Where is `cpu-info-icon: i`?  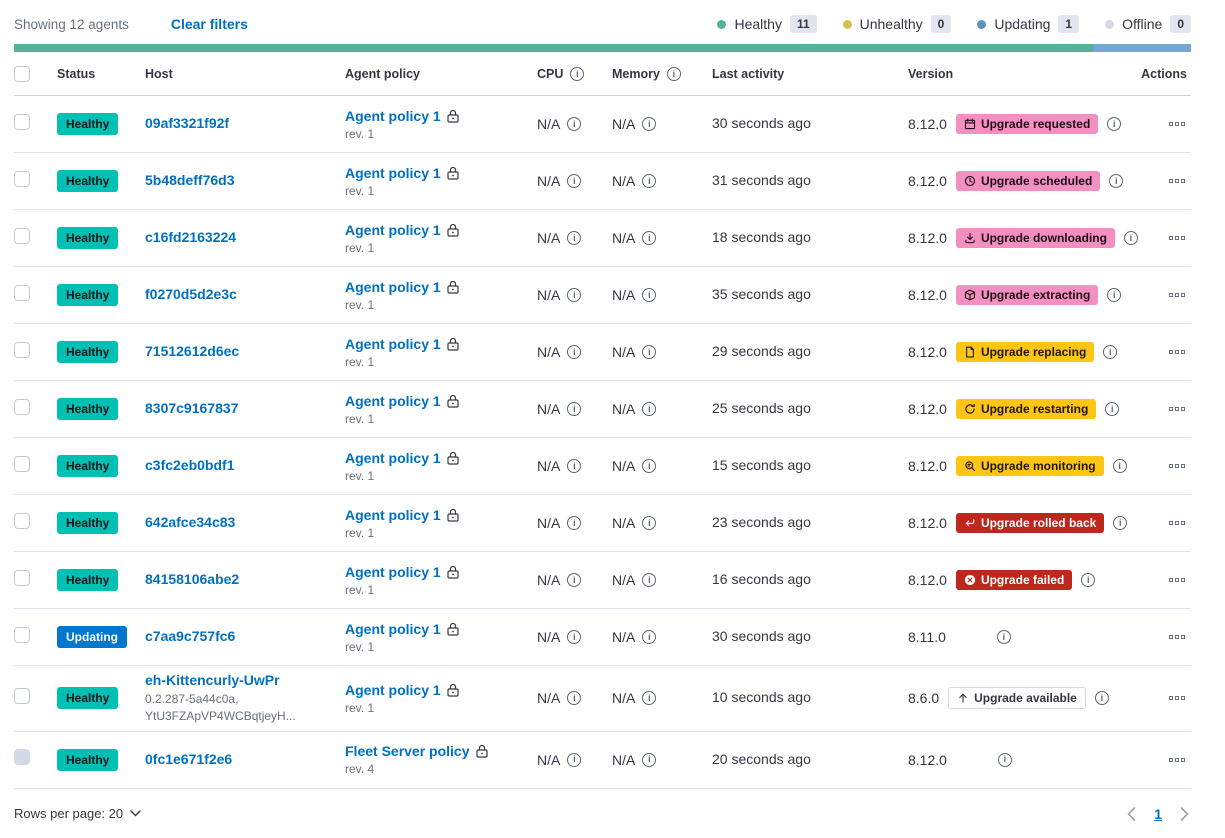 cpu-info-icon: i is located at coordinates (577, 74).